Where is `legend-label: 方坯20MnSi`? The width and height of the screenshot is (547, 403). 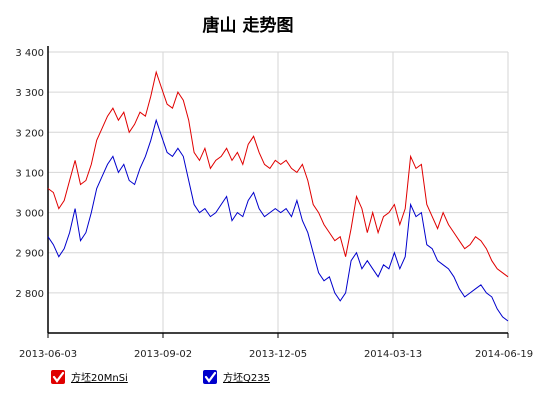
legend-label: 方坯20MnSi is located at coordinates (99, 377).